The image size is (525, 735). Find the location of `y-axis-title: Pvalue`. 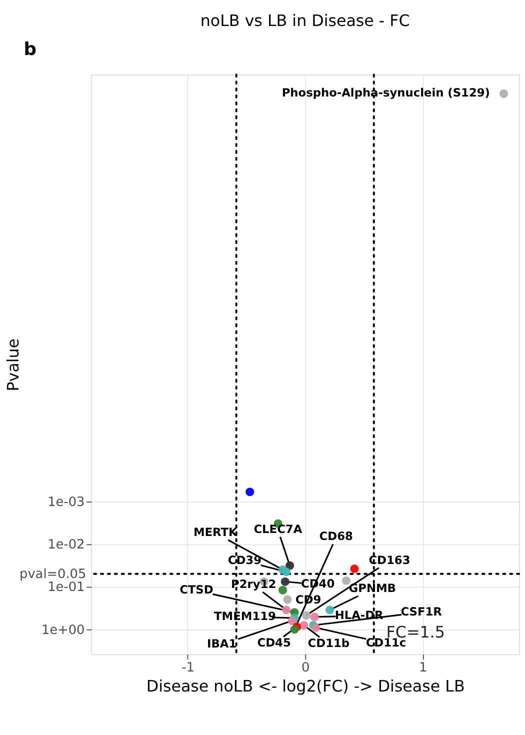

y-axis-title: Pvalue is located at coordinates (13, 365).